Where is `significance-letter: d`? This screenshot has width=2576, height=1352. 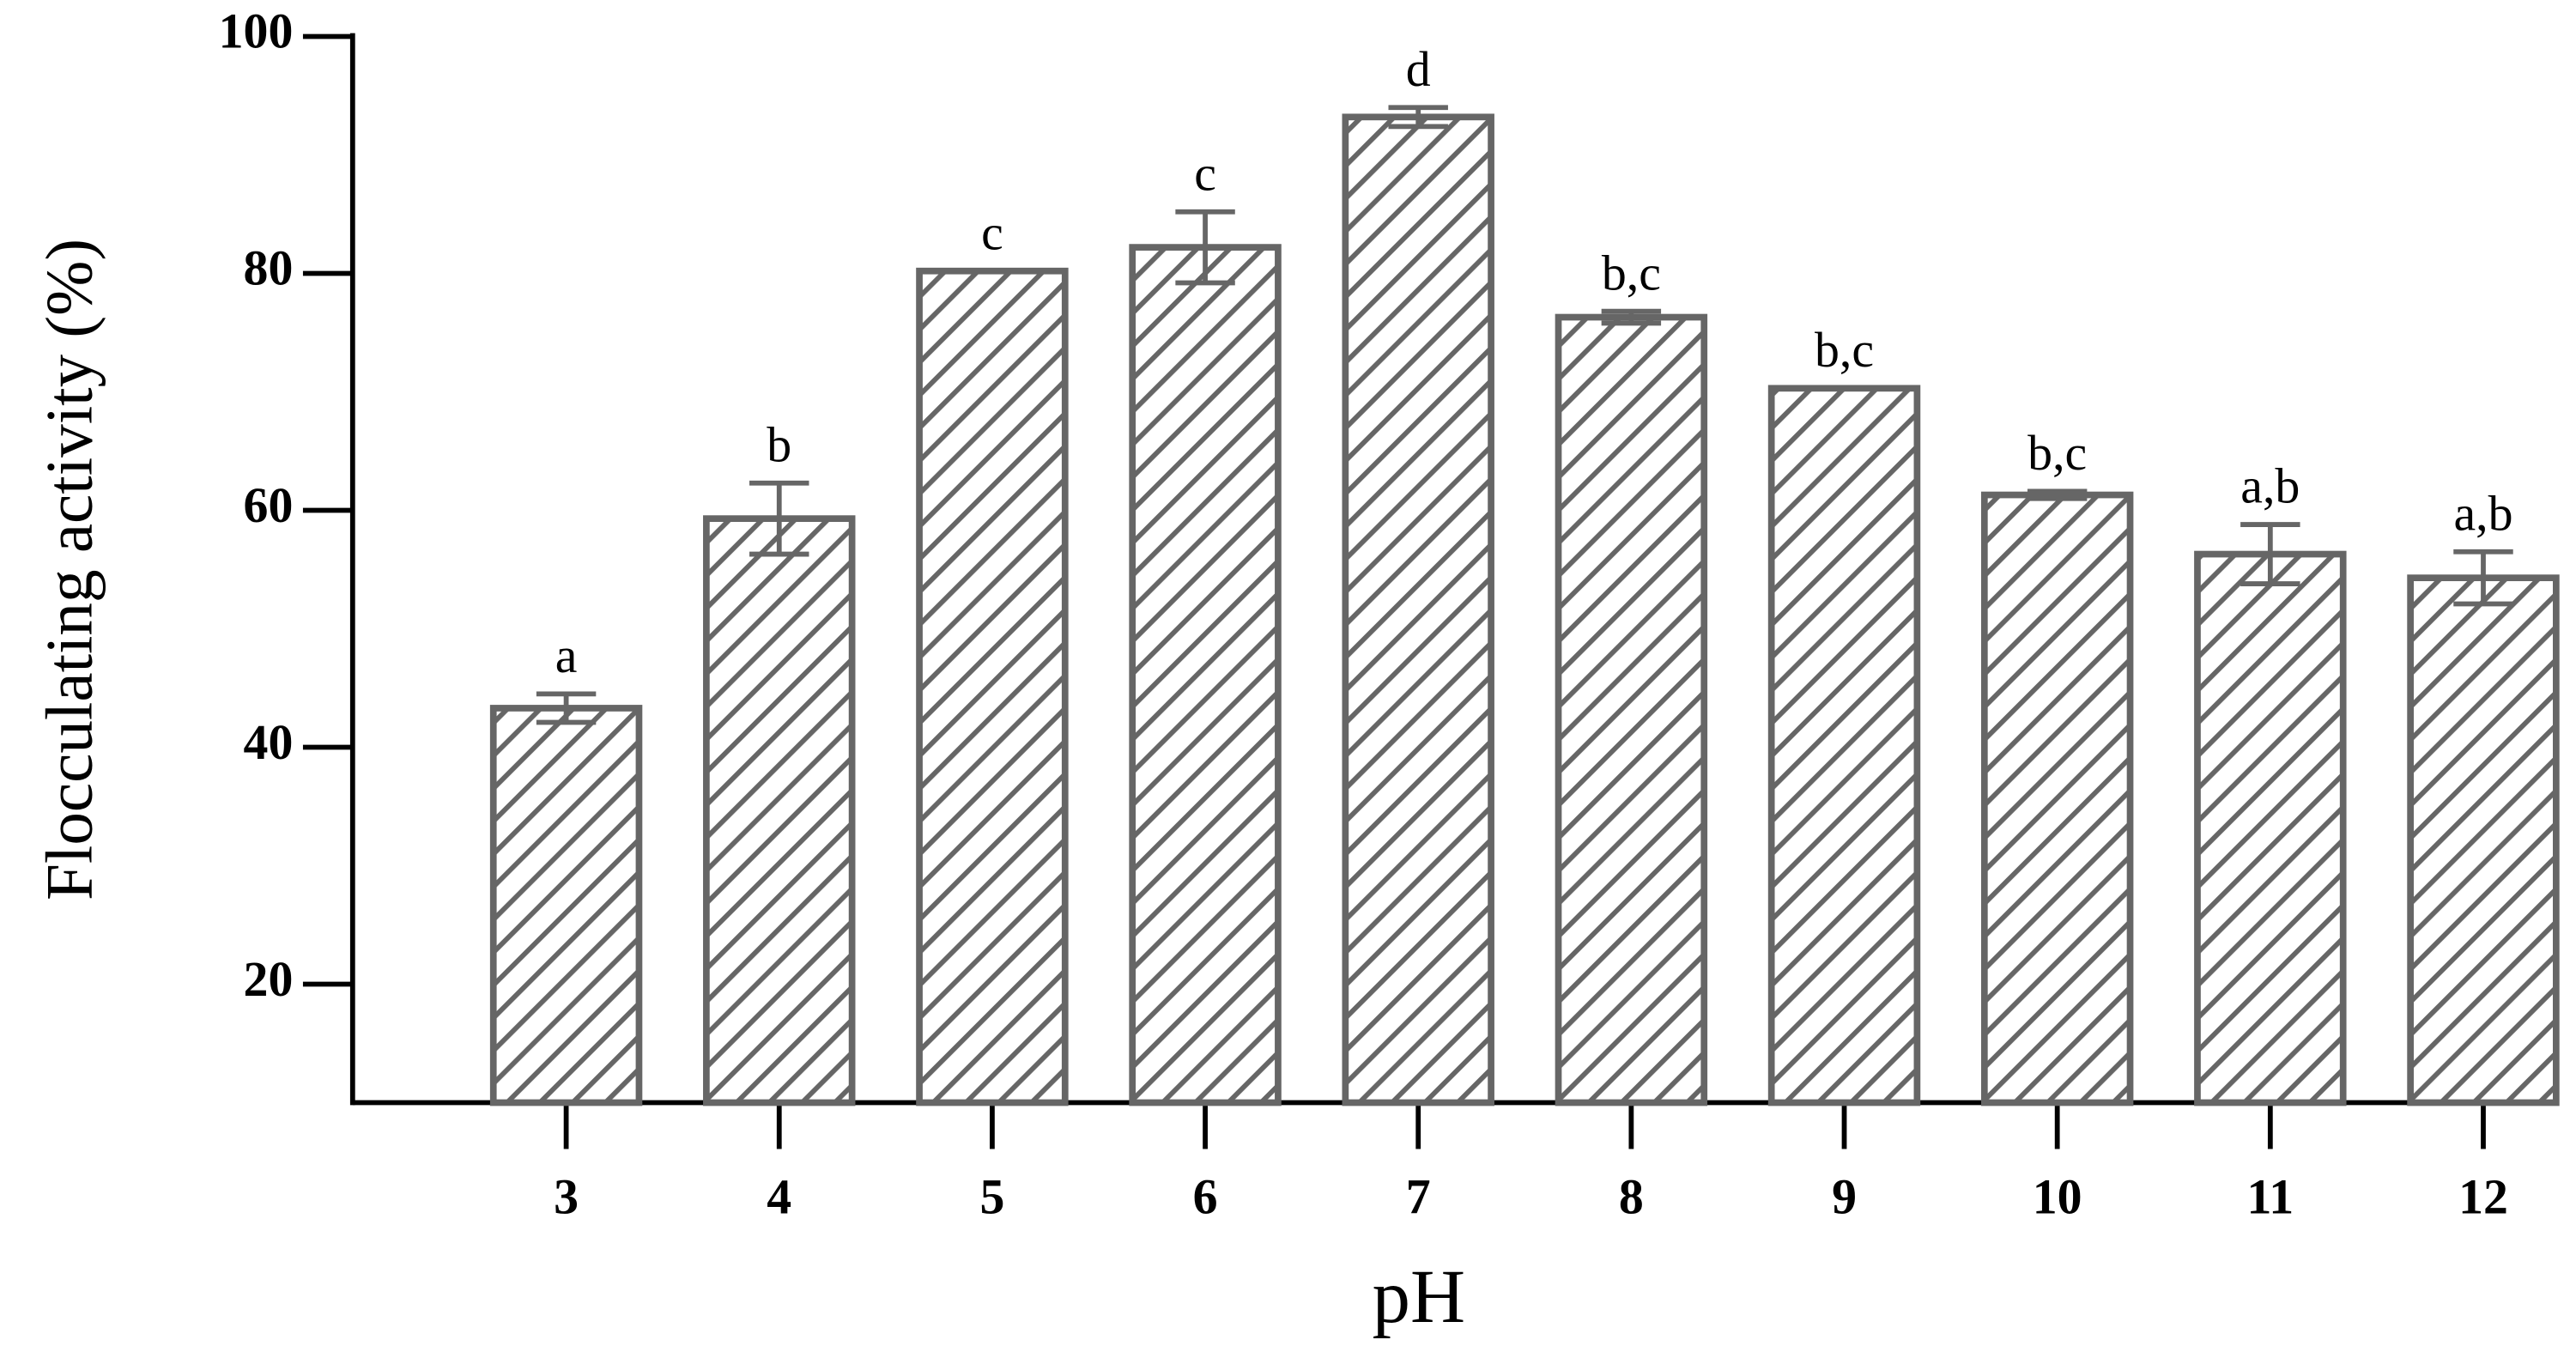 significance-letter: d is located at coordinates (1418, 69).